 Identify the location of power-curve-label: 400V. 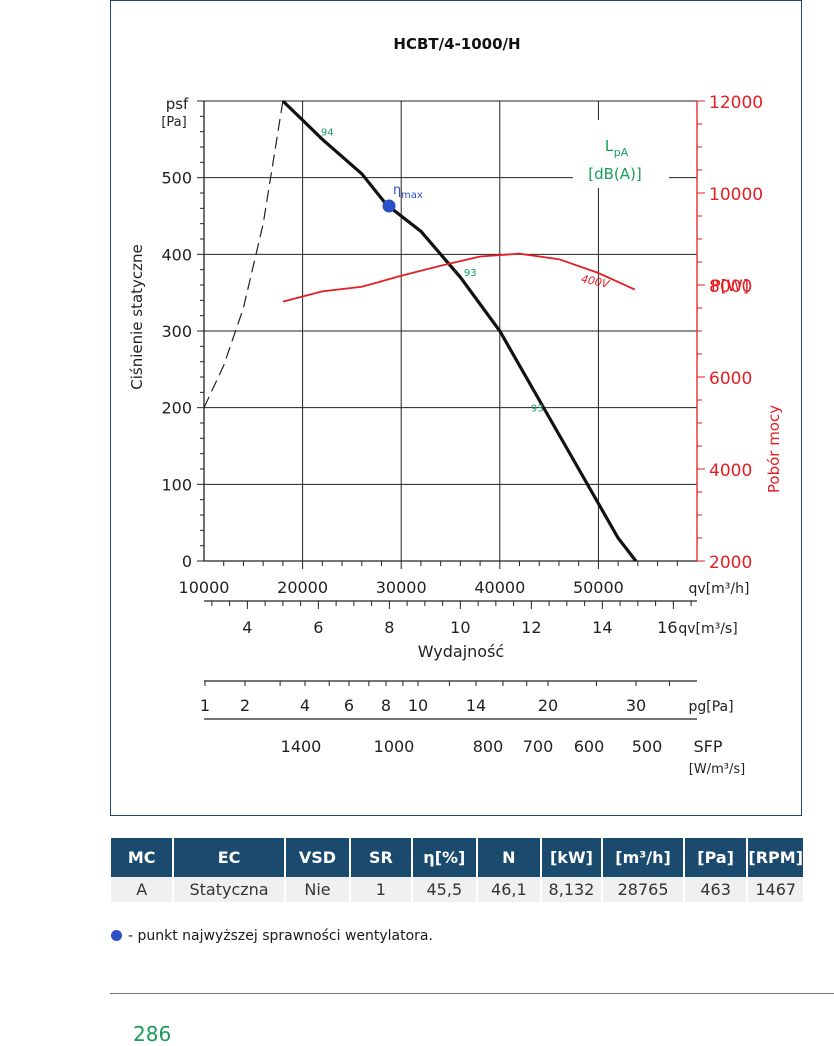
(596, 281).